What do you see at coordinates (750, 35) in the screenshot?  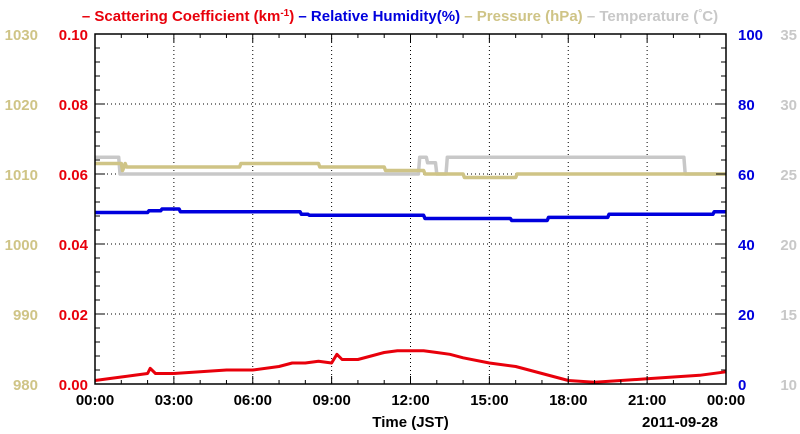 I see `y-tick-label-humidity: 100` at bounding box center [750, 35].